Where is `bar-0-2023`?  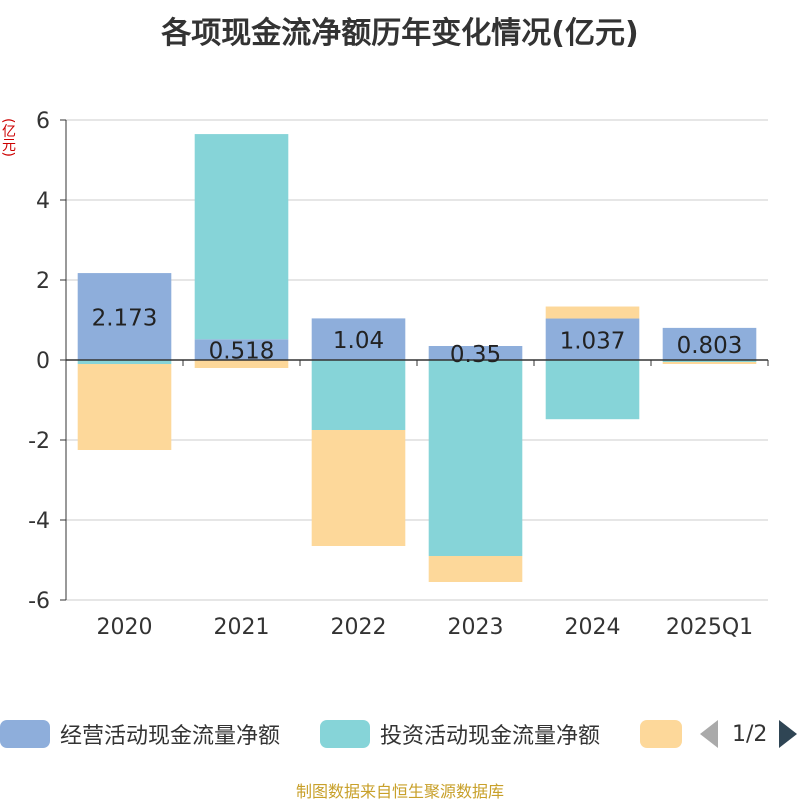 bar-0-2023 is located at coordinates (475, 353).